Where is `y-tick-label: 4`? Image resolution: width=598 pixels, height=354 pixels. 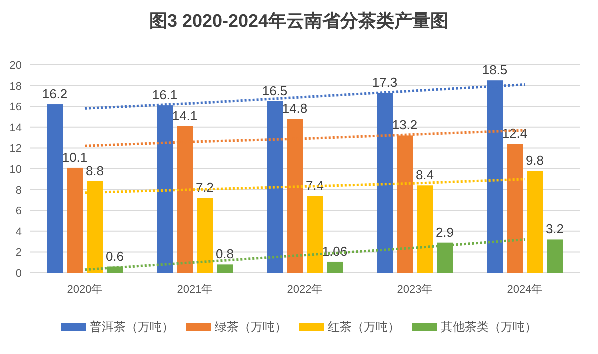 y-tick-label: 4 is located at coordinates (19, 232).